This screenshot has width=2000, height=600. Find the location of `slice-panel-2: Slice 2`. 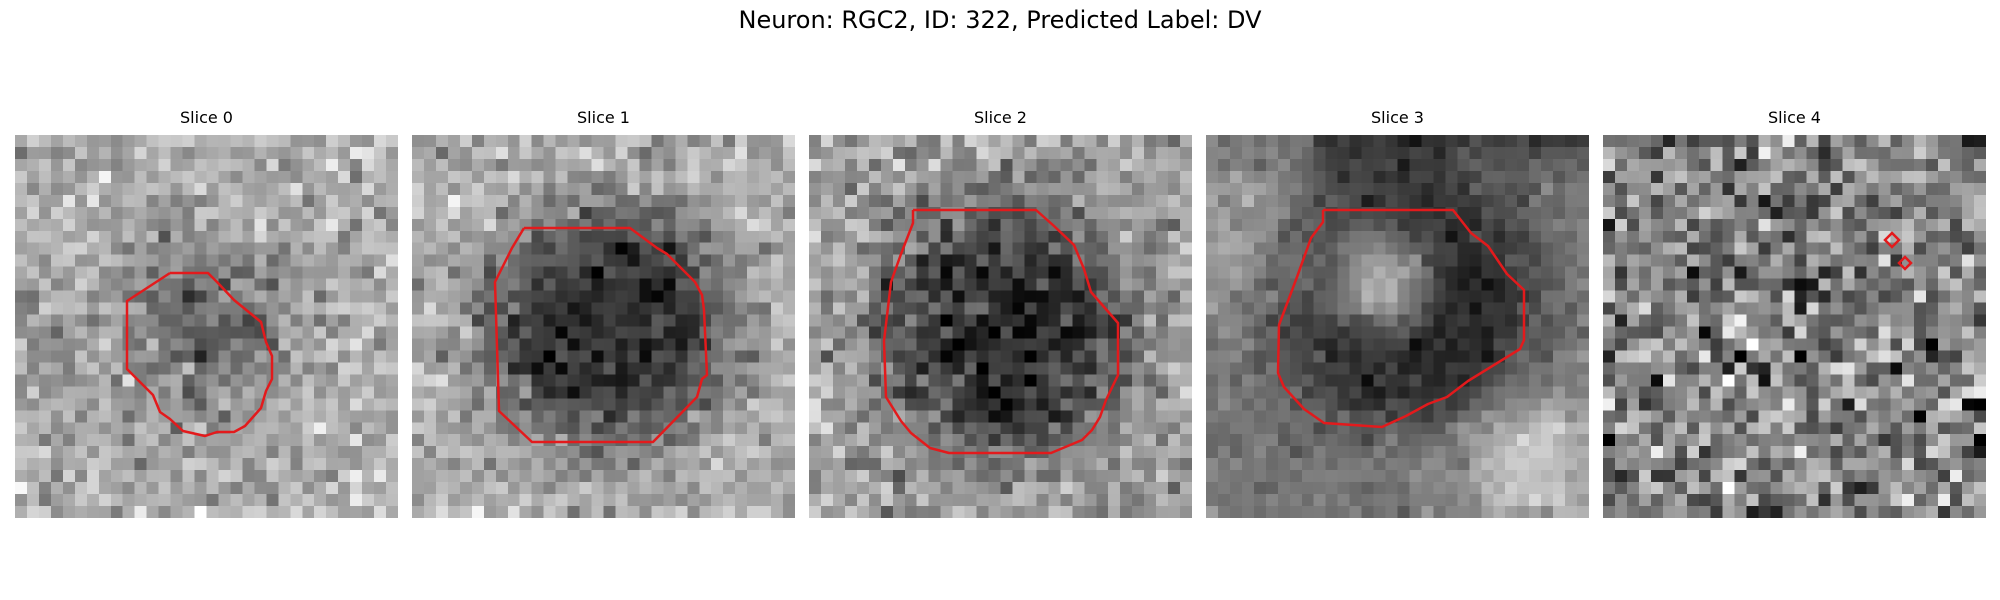

slice-panel-2: Slice 2 is located at coordinates (1000, 314).